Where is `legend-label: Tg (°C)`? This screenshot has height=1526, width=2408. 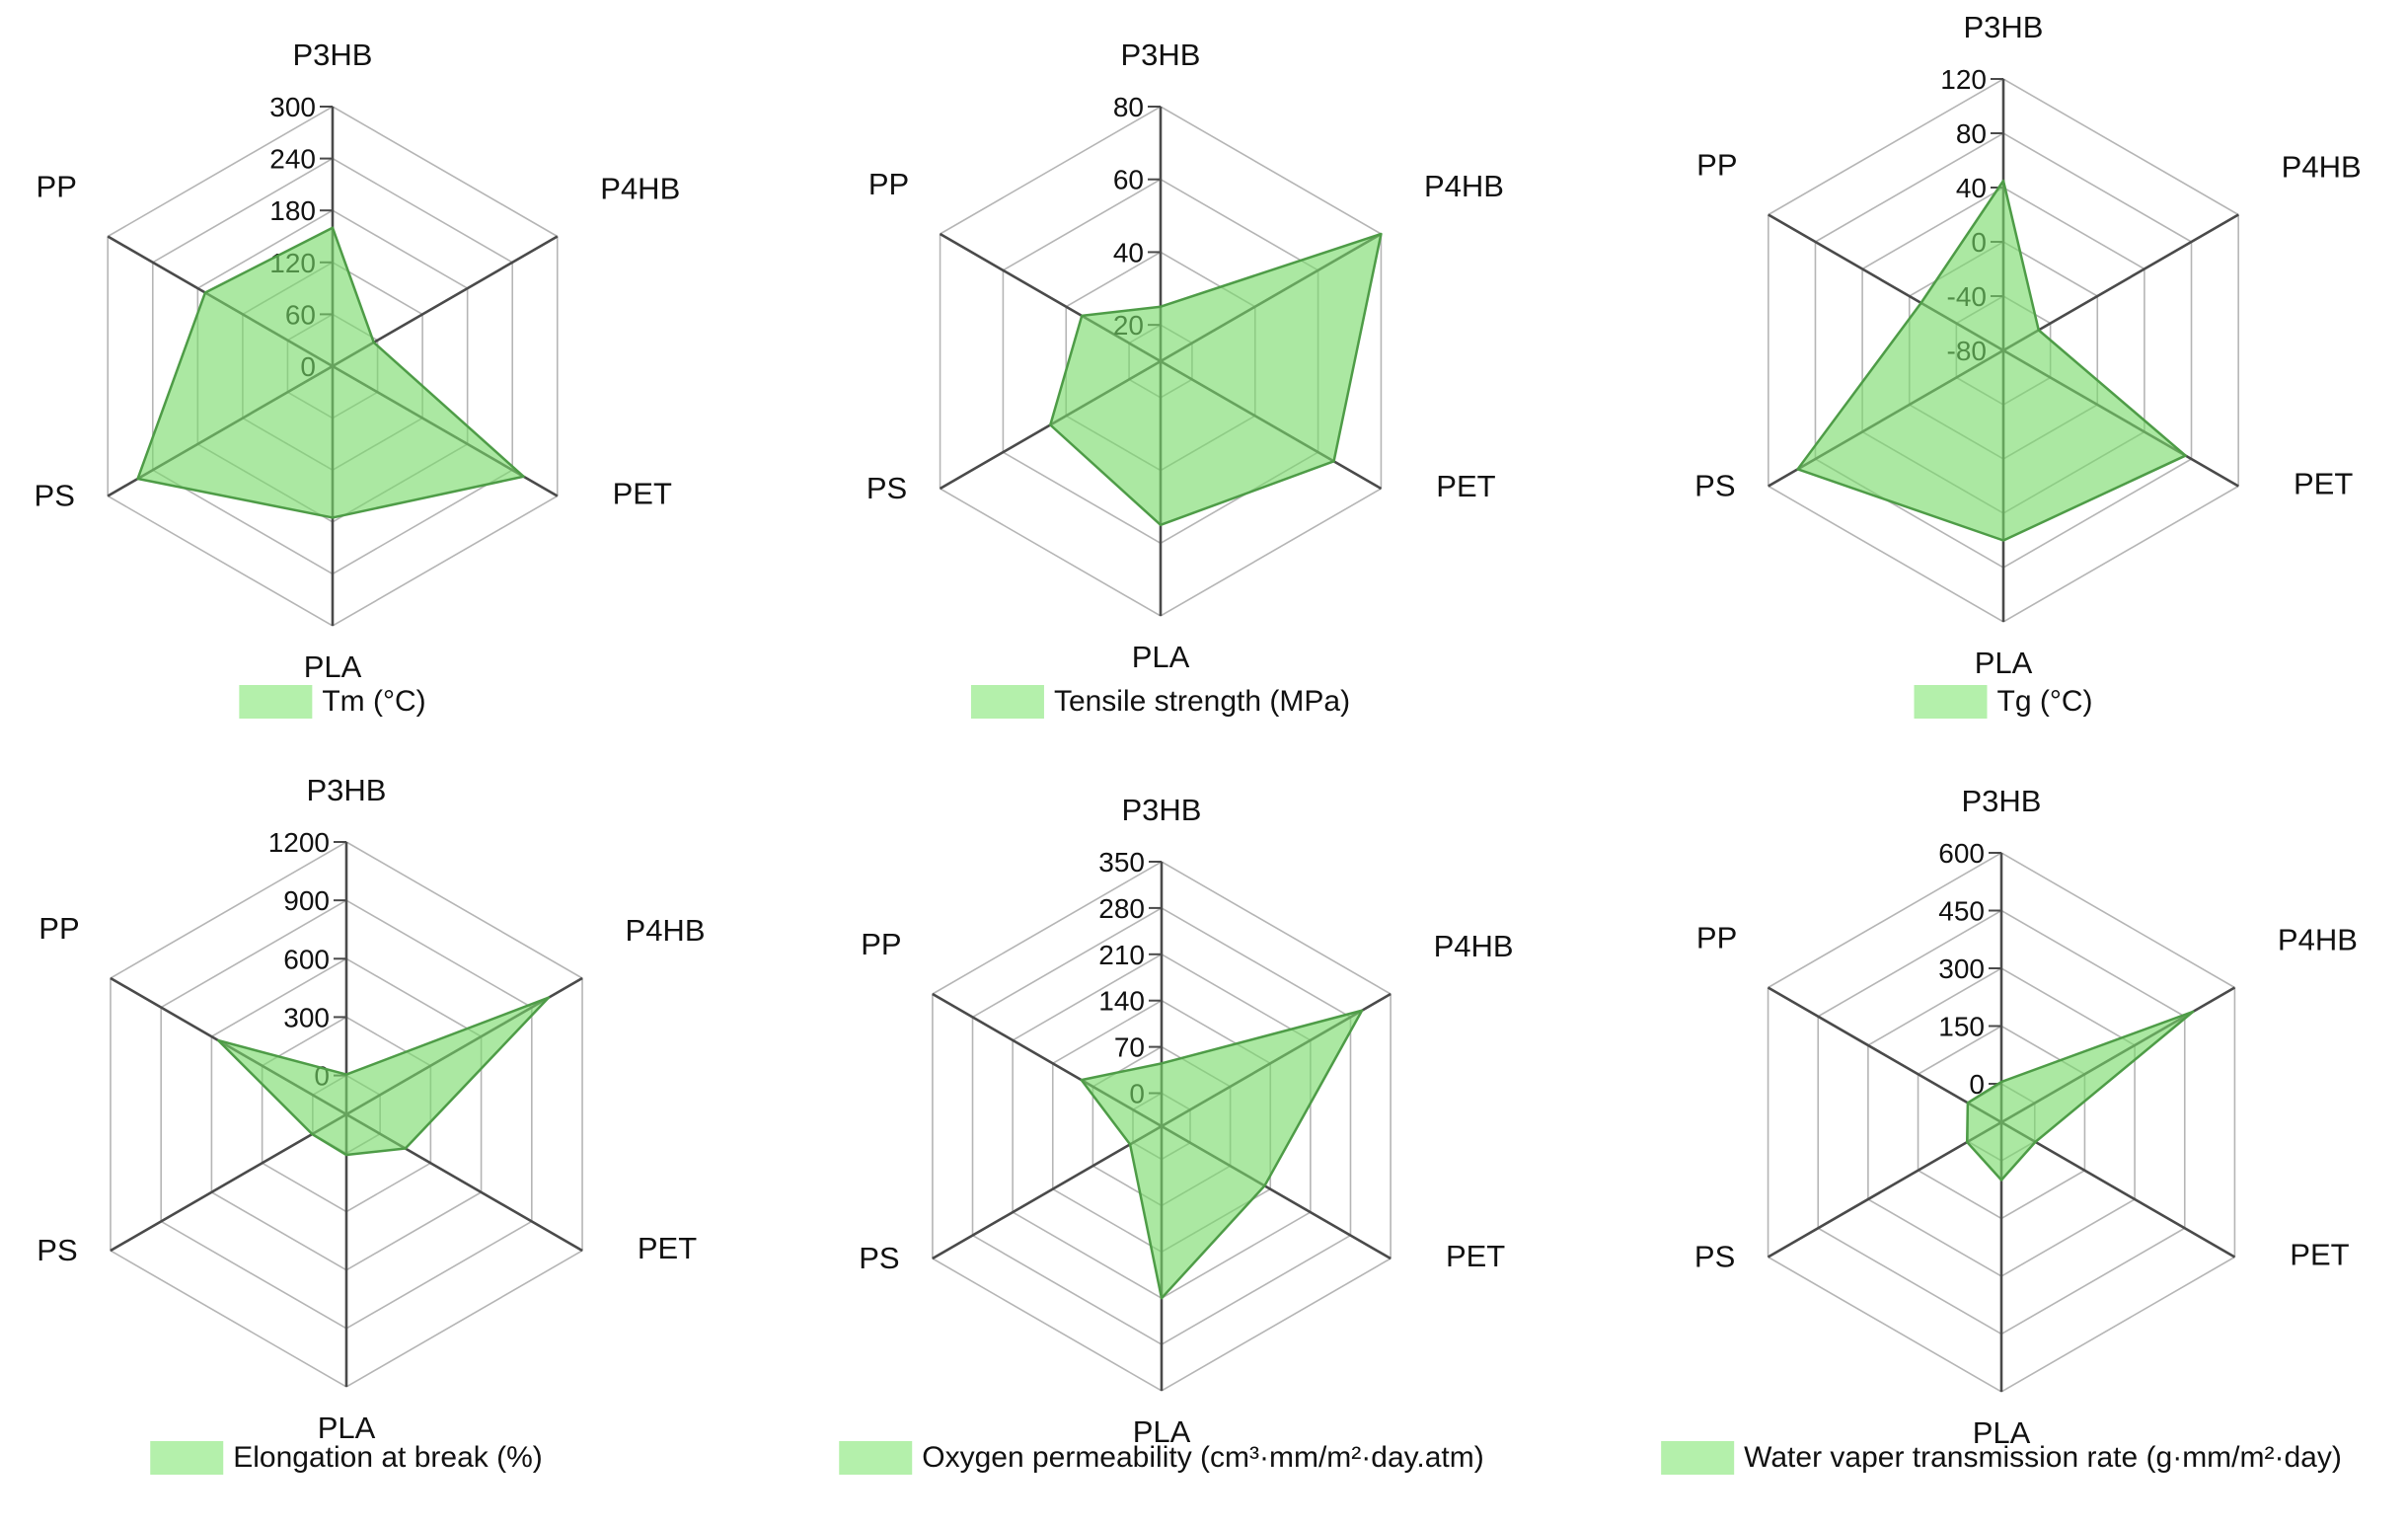 legend-label: Tg (°C) is located at coordinates (2045, 701).